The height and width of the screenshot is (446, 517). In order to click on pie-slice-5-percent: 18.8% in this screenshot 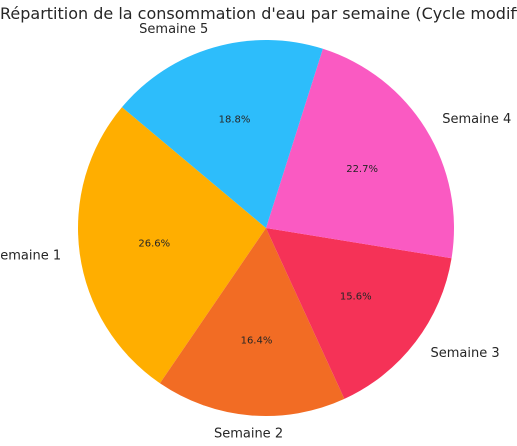, I will do `click(235, 120)`.